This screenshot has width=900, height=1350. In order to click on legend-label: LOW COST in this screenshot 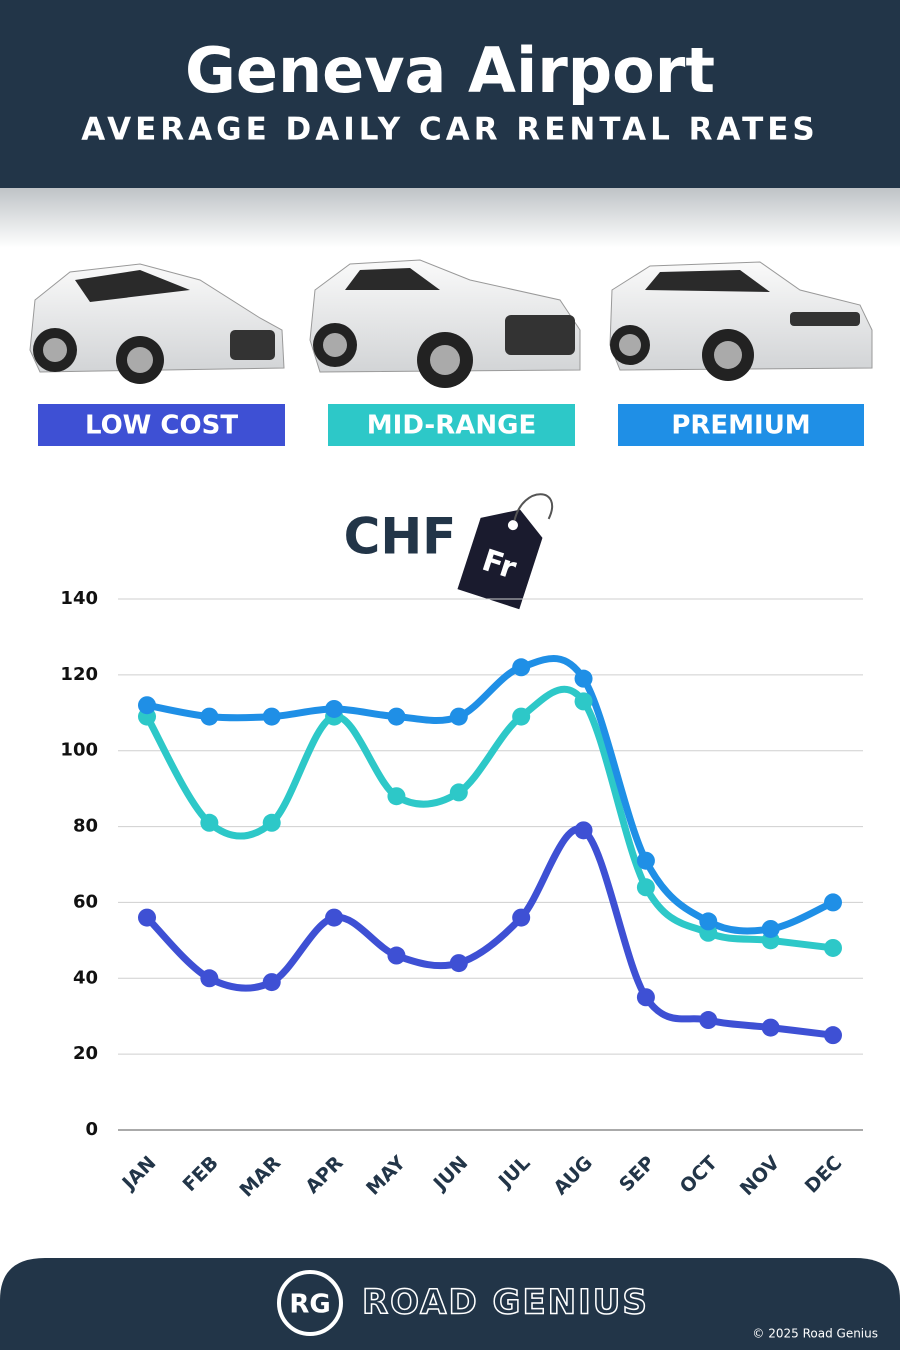, I will do `click(161, 426)`.